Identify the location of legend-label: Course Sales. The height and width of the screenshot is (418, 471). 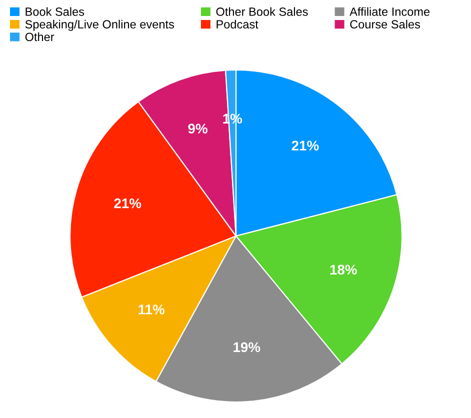
(385, 24).